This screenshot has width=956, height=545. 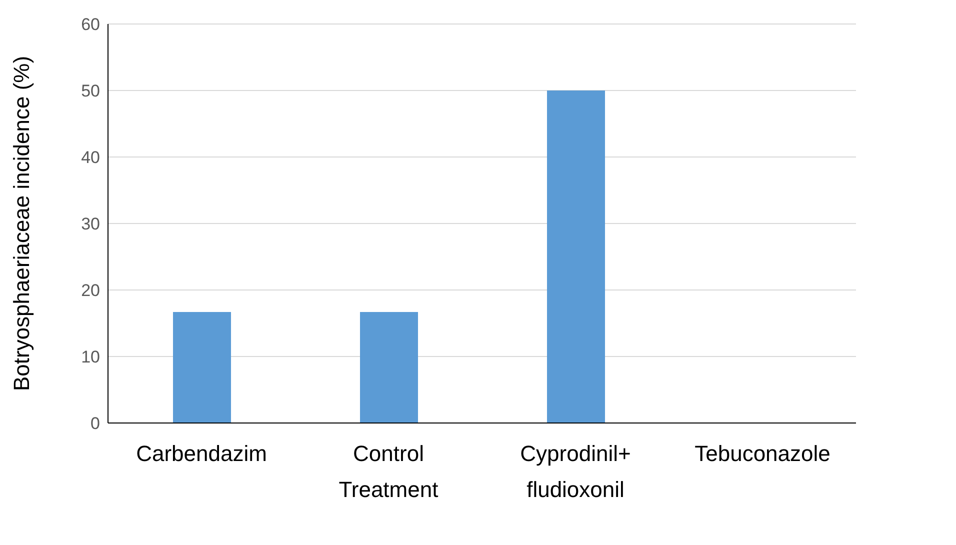 I want to click on y-tick-label: 30, so click(x=90, y=224).